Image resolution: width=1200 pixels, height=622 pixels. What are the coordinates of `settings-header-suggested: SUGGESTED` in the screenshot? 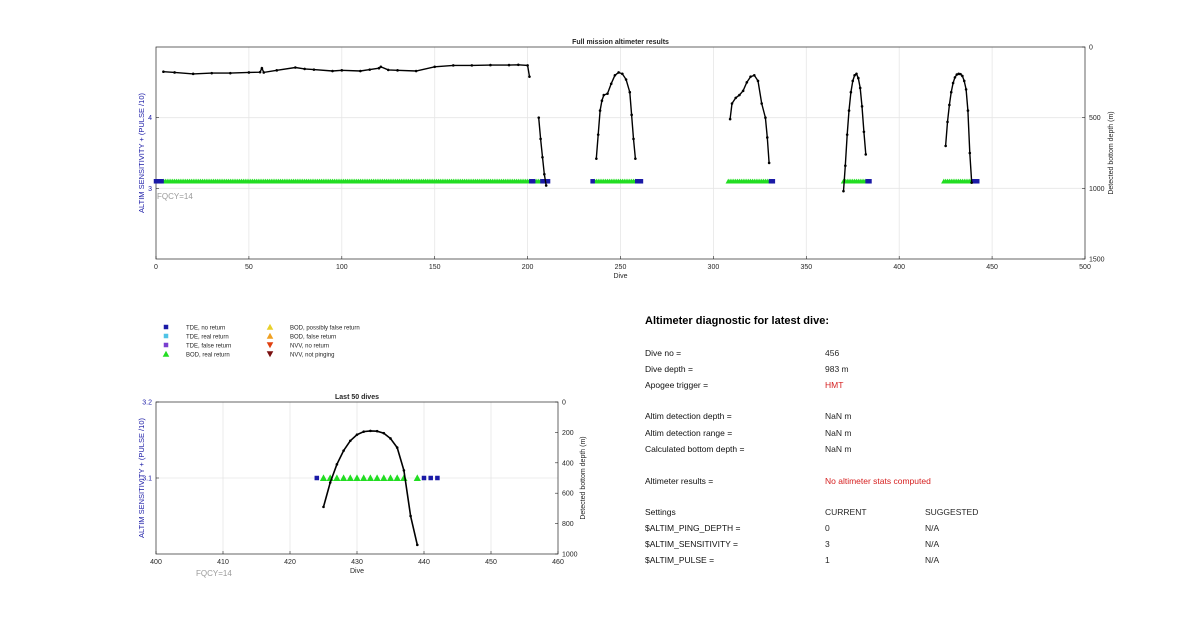 It's located at (952, 512).